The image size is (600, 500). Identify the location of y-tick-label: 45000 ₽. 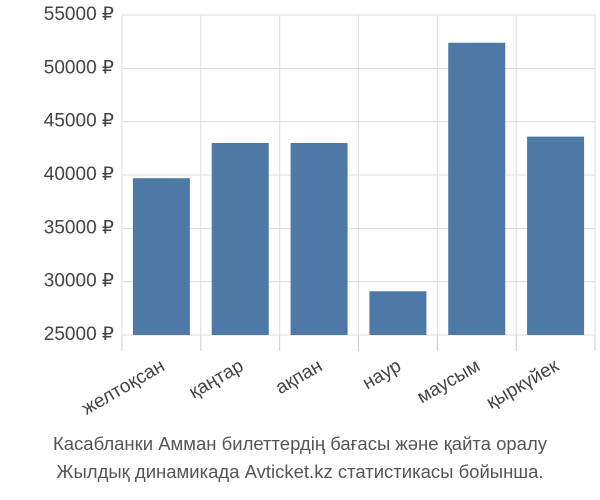
(79, 121).